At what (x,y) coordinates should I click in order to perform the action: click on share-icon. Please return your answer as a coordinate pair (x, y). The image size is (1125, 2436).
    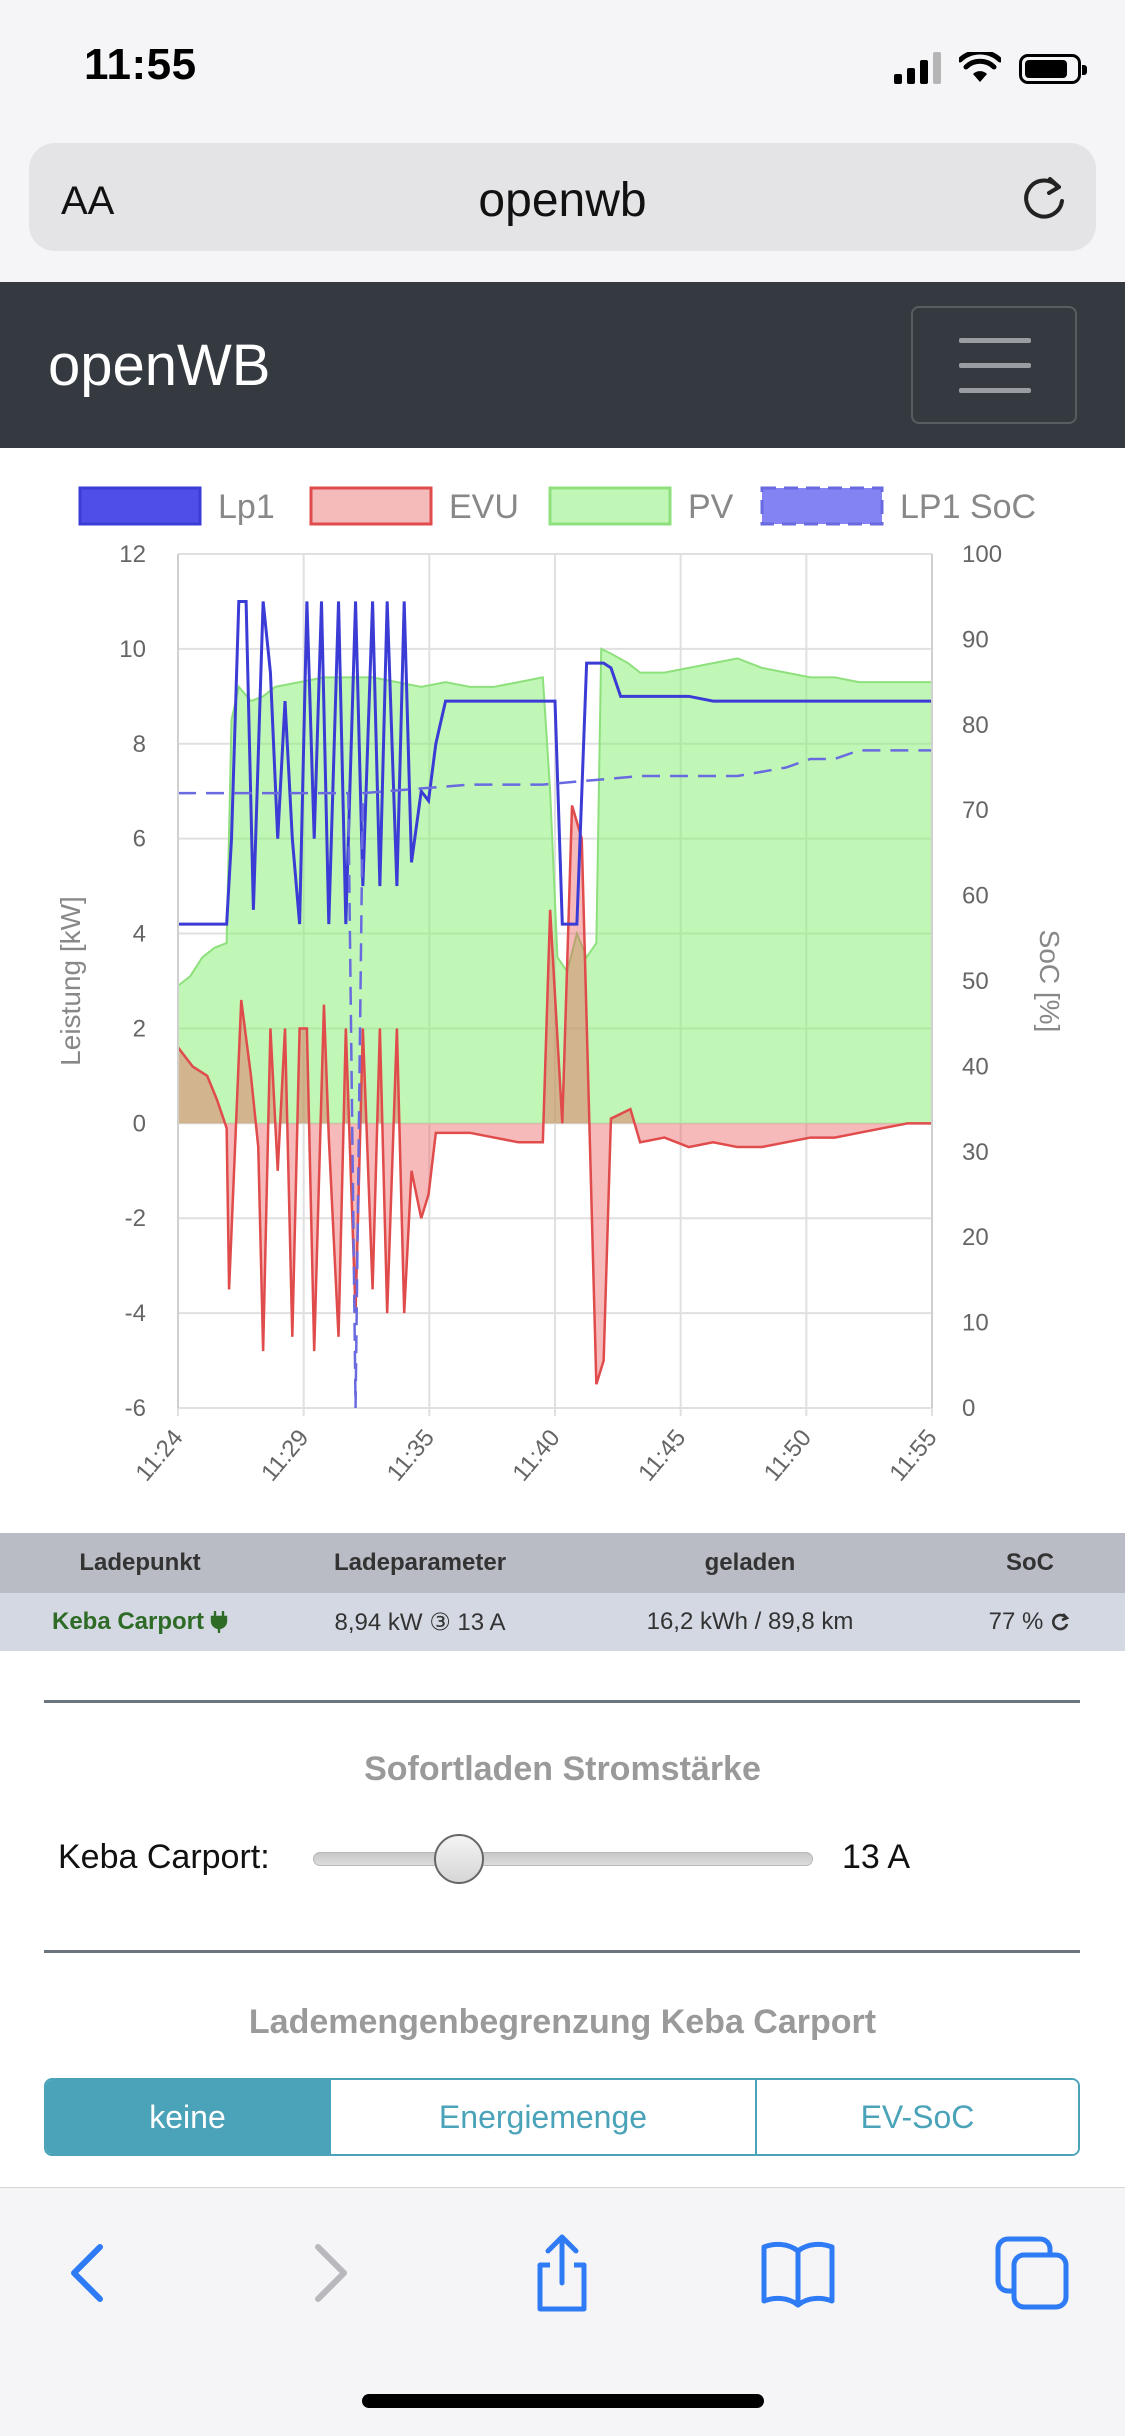
    Looking at the image, I should click on (562, 2273).